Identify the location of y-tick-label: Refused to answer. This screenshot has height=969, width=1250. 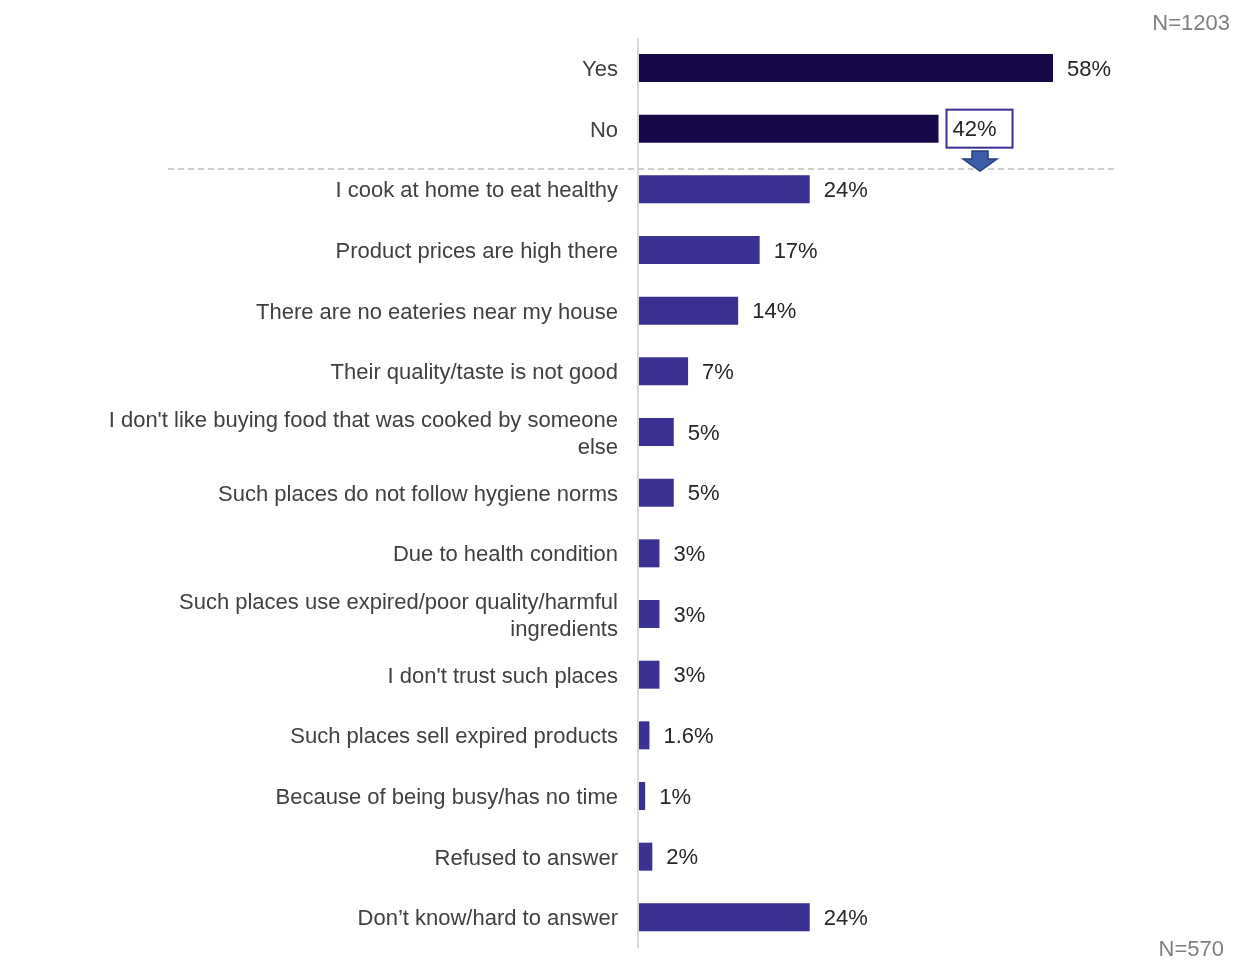
(526, 857).